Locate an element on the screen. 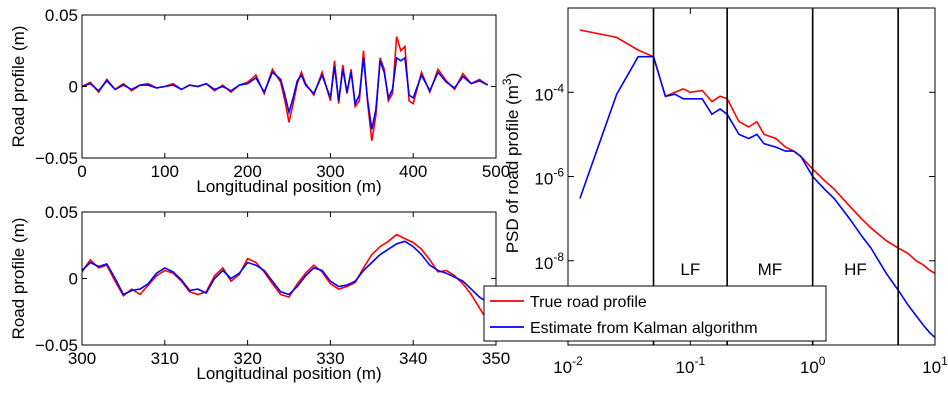 The image size is (948, 395). band-label-hf: HF is located at coordinates (855, 269).